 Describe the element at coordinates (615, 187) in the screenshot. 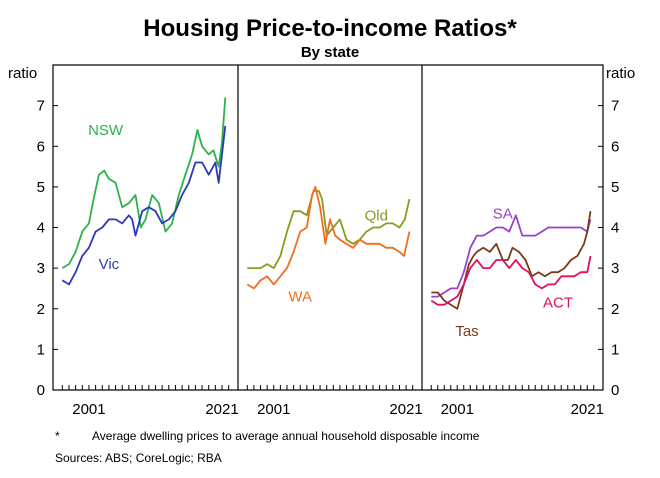

I see `y-tick-label-right: 5` at that location.